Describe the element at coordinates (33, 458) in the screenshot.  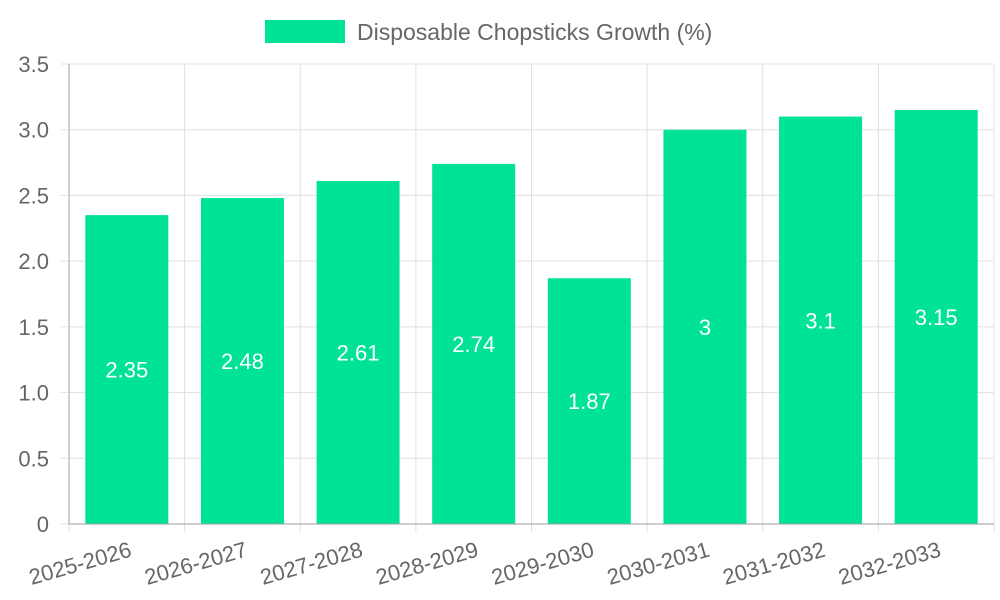
I see `y-tick-label: 0.5` at that location.